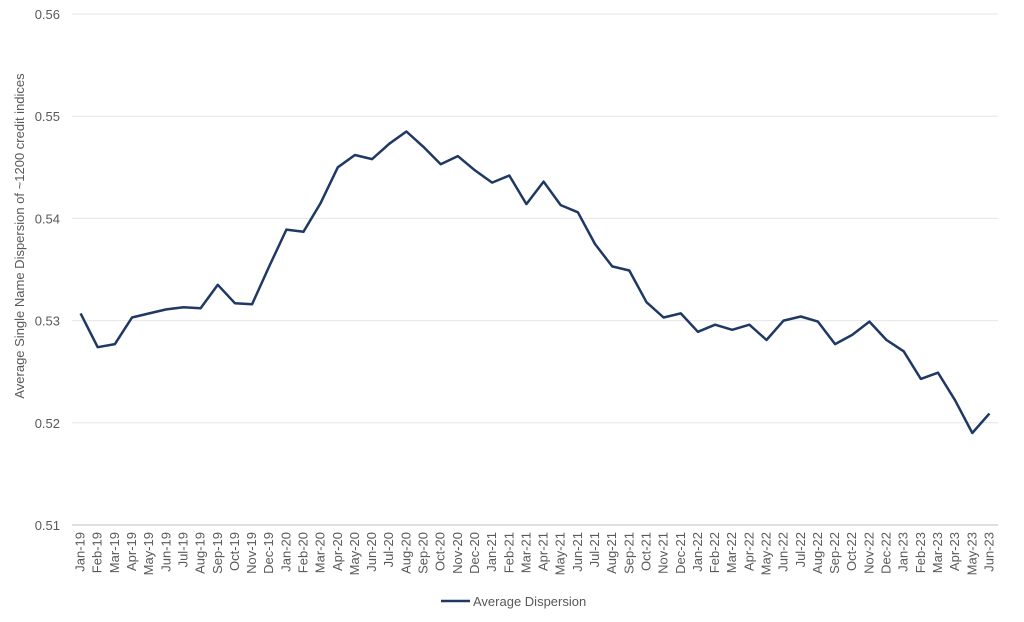  Describe the element at coordinates (251, 553) in the screenshot. I see `x-tick-label: Nov-19` at that location.